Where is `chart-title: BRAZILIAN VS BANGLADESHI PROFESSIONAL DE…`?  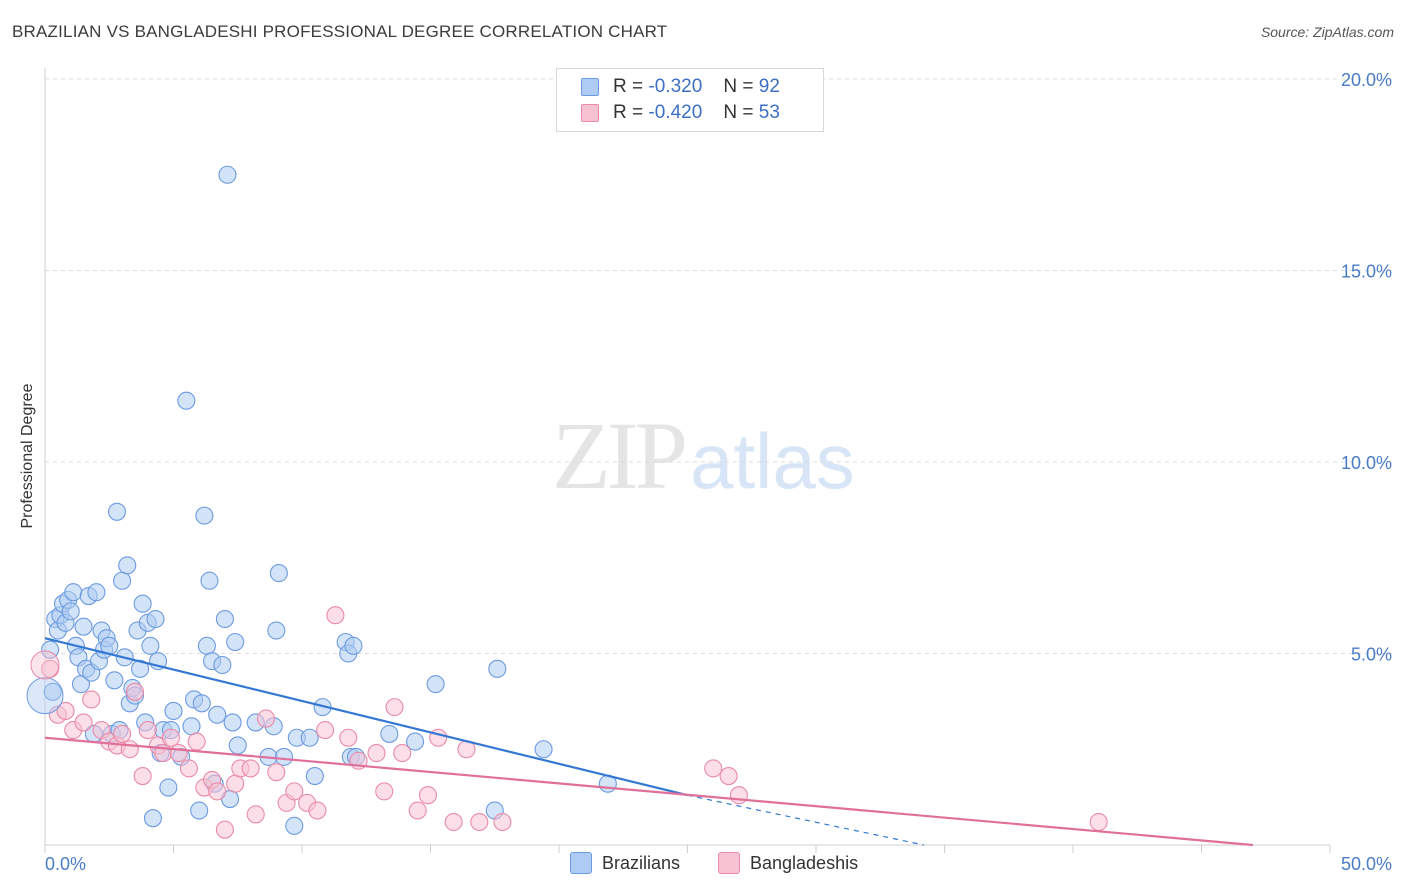 chart-title: BRAZILIAN VS BANGLADESHI PROFESSIONAL DE… is located at coordinates (340, 31).